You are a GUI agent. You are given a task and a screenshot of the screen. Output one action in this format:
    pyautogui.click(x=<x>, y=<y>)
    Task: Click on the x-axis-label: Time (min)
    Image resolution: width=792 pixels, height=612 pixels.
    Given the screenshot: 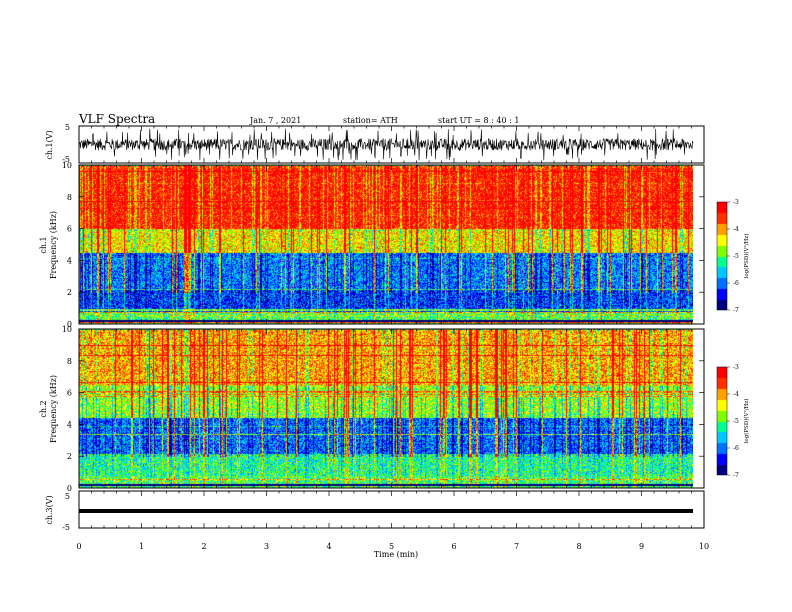 What is the action you would take?
    pyautogui.click(x=396, y=554)
    